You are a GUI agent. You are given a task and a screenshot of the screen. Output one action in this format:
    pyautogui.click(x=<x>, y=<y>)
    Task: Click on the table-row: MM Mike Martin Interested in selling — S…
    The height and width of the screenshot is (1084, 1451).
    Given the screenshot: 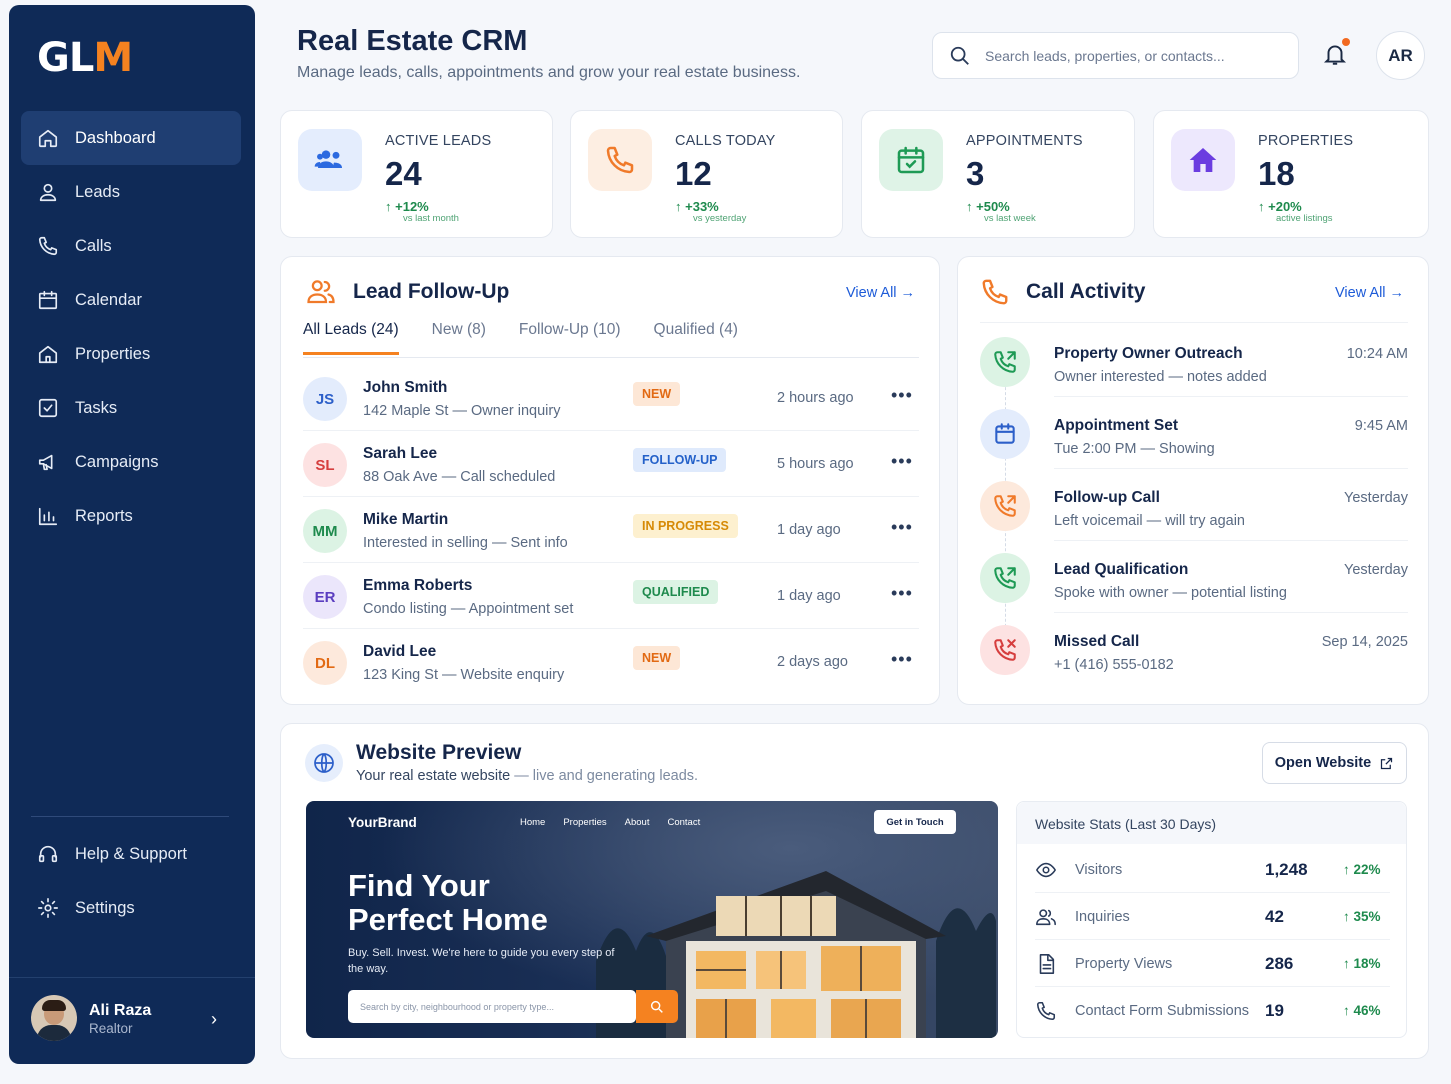 What is the action you would take?
    pyautogui.click(x=611, y=530)
    